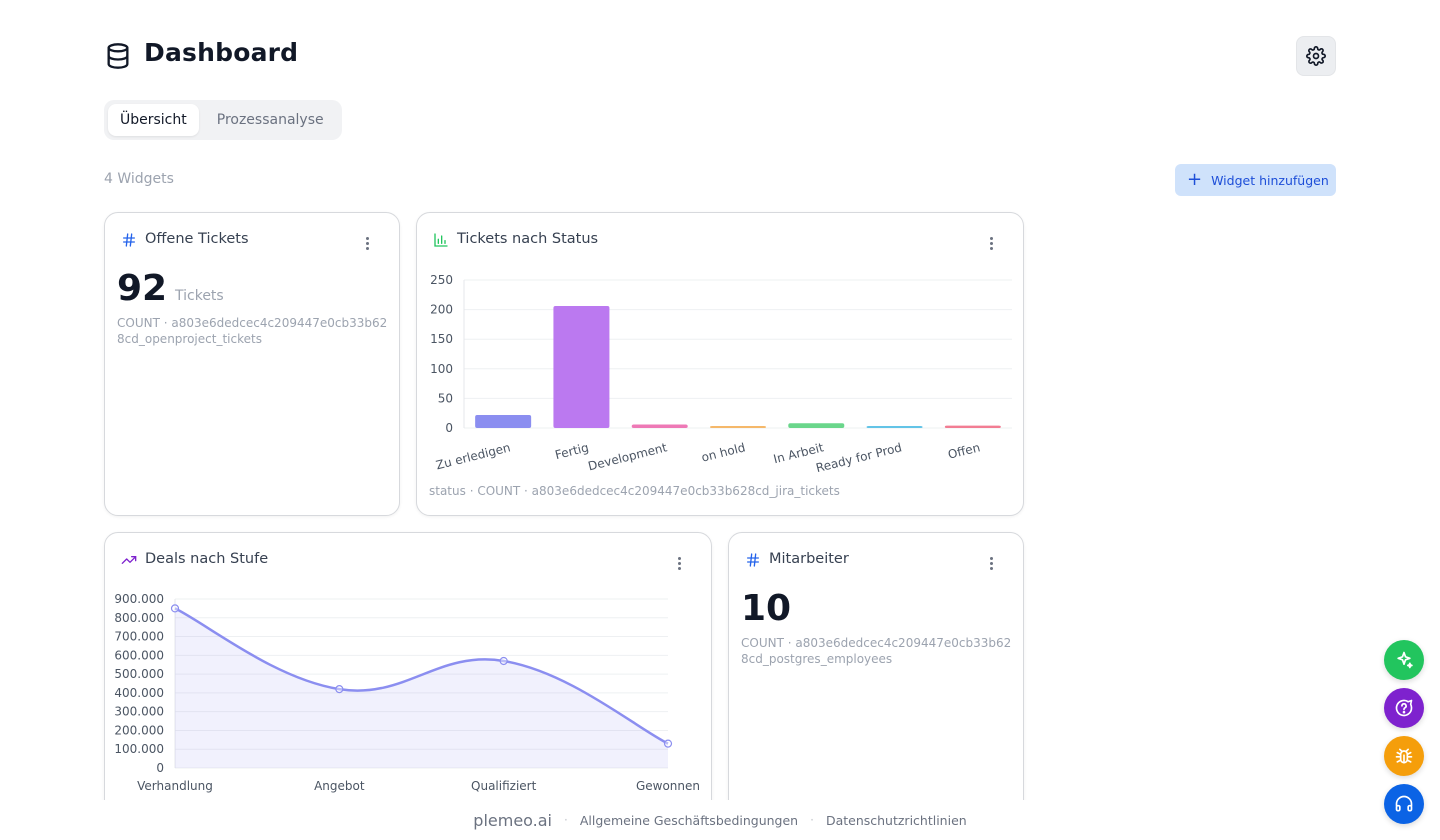 The height and width of the screenshot is (840, 1440). I want to click on widget-title: Deals nach Stufe, so click(207, 559).